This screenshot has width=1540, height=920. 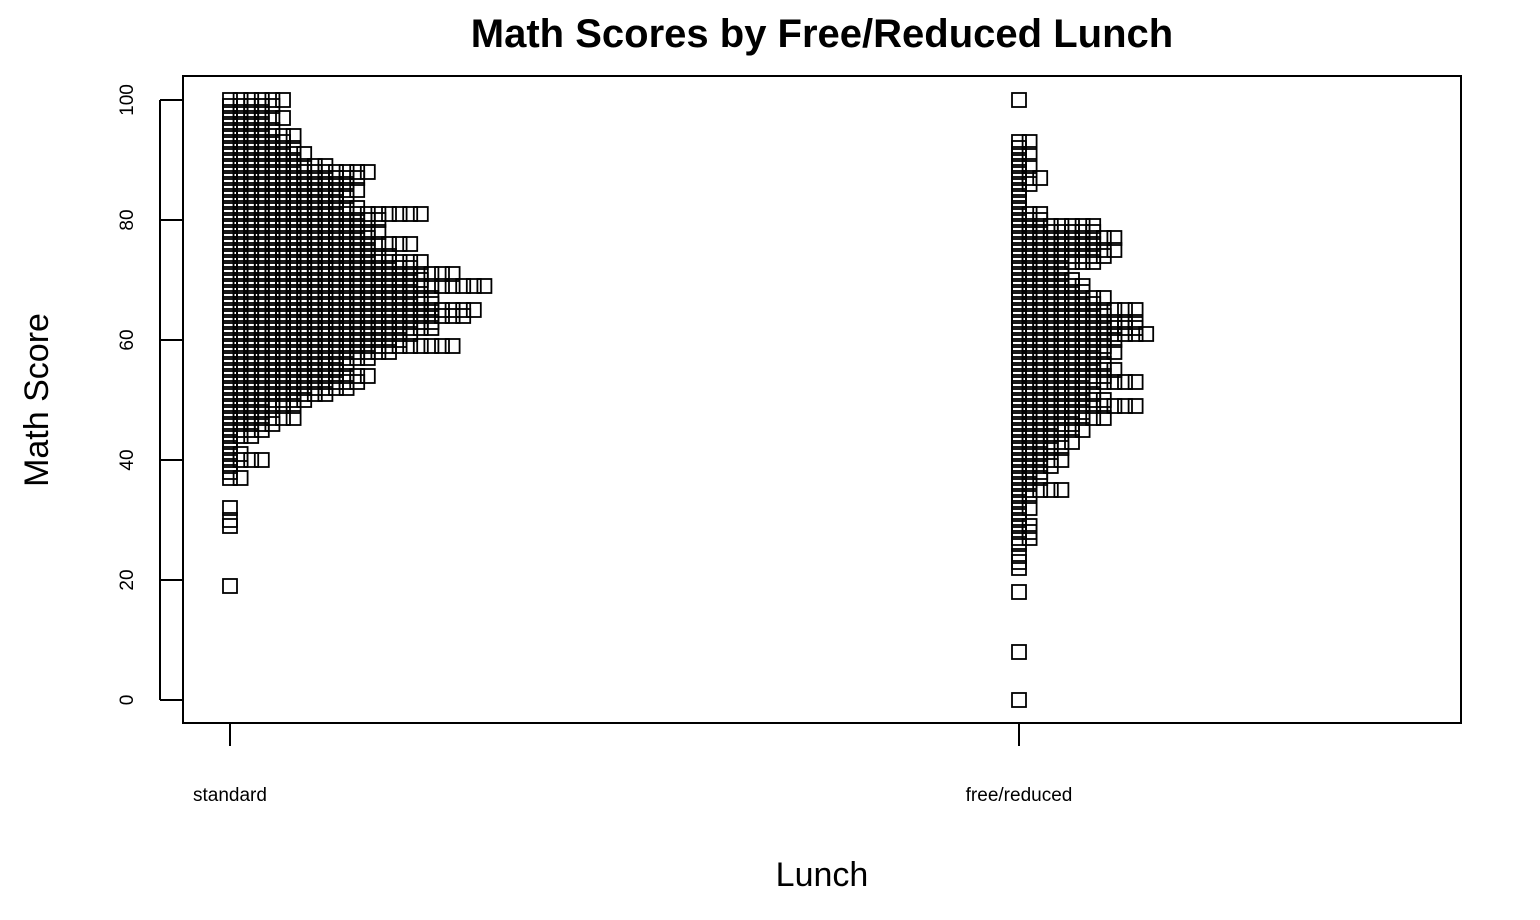 What do you see at coordinates (1083, 400) in the screenshot?
I see `series-free-reduced` at bounding box center [1083, 400].